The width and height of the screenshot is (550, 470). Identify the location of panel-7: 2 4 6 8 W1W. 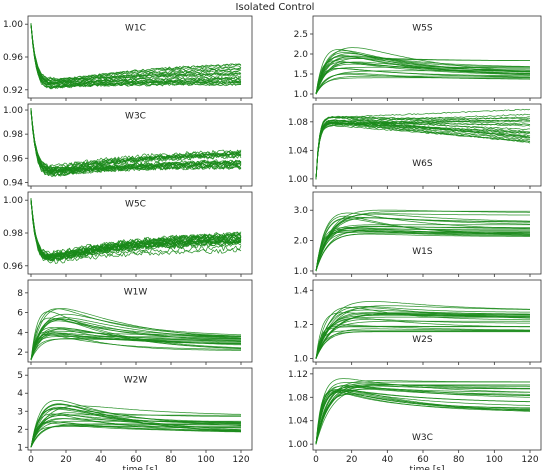
(135, 322).